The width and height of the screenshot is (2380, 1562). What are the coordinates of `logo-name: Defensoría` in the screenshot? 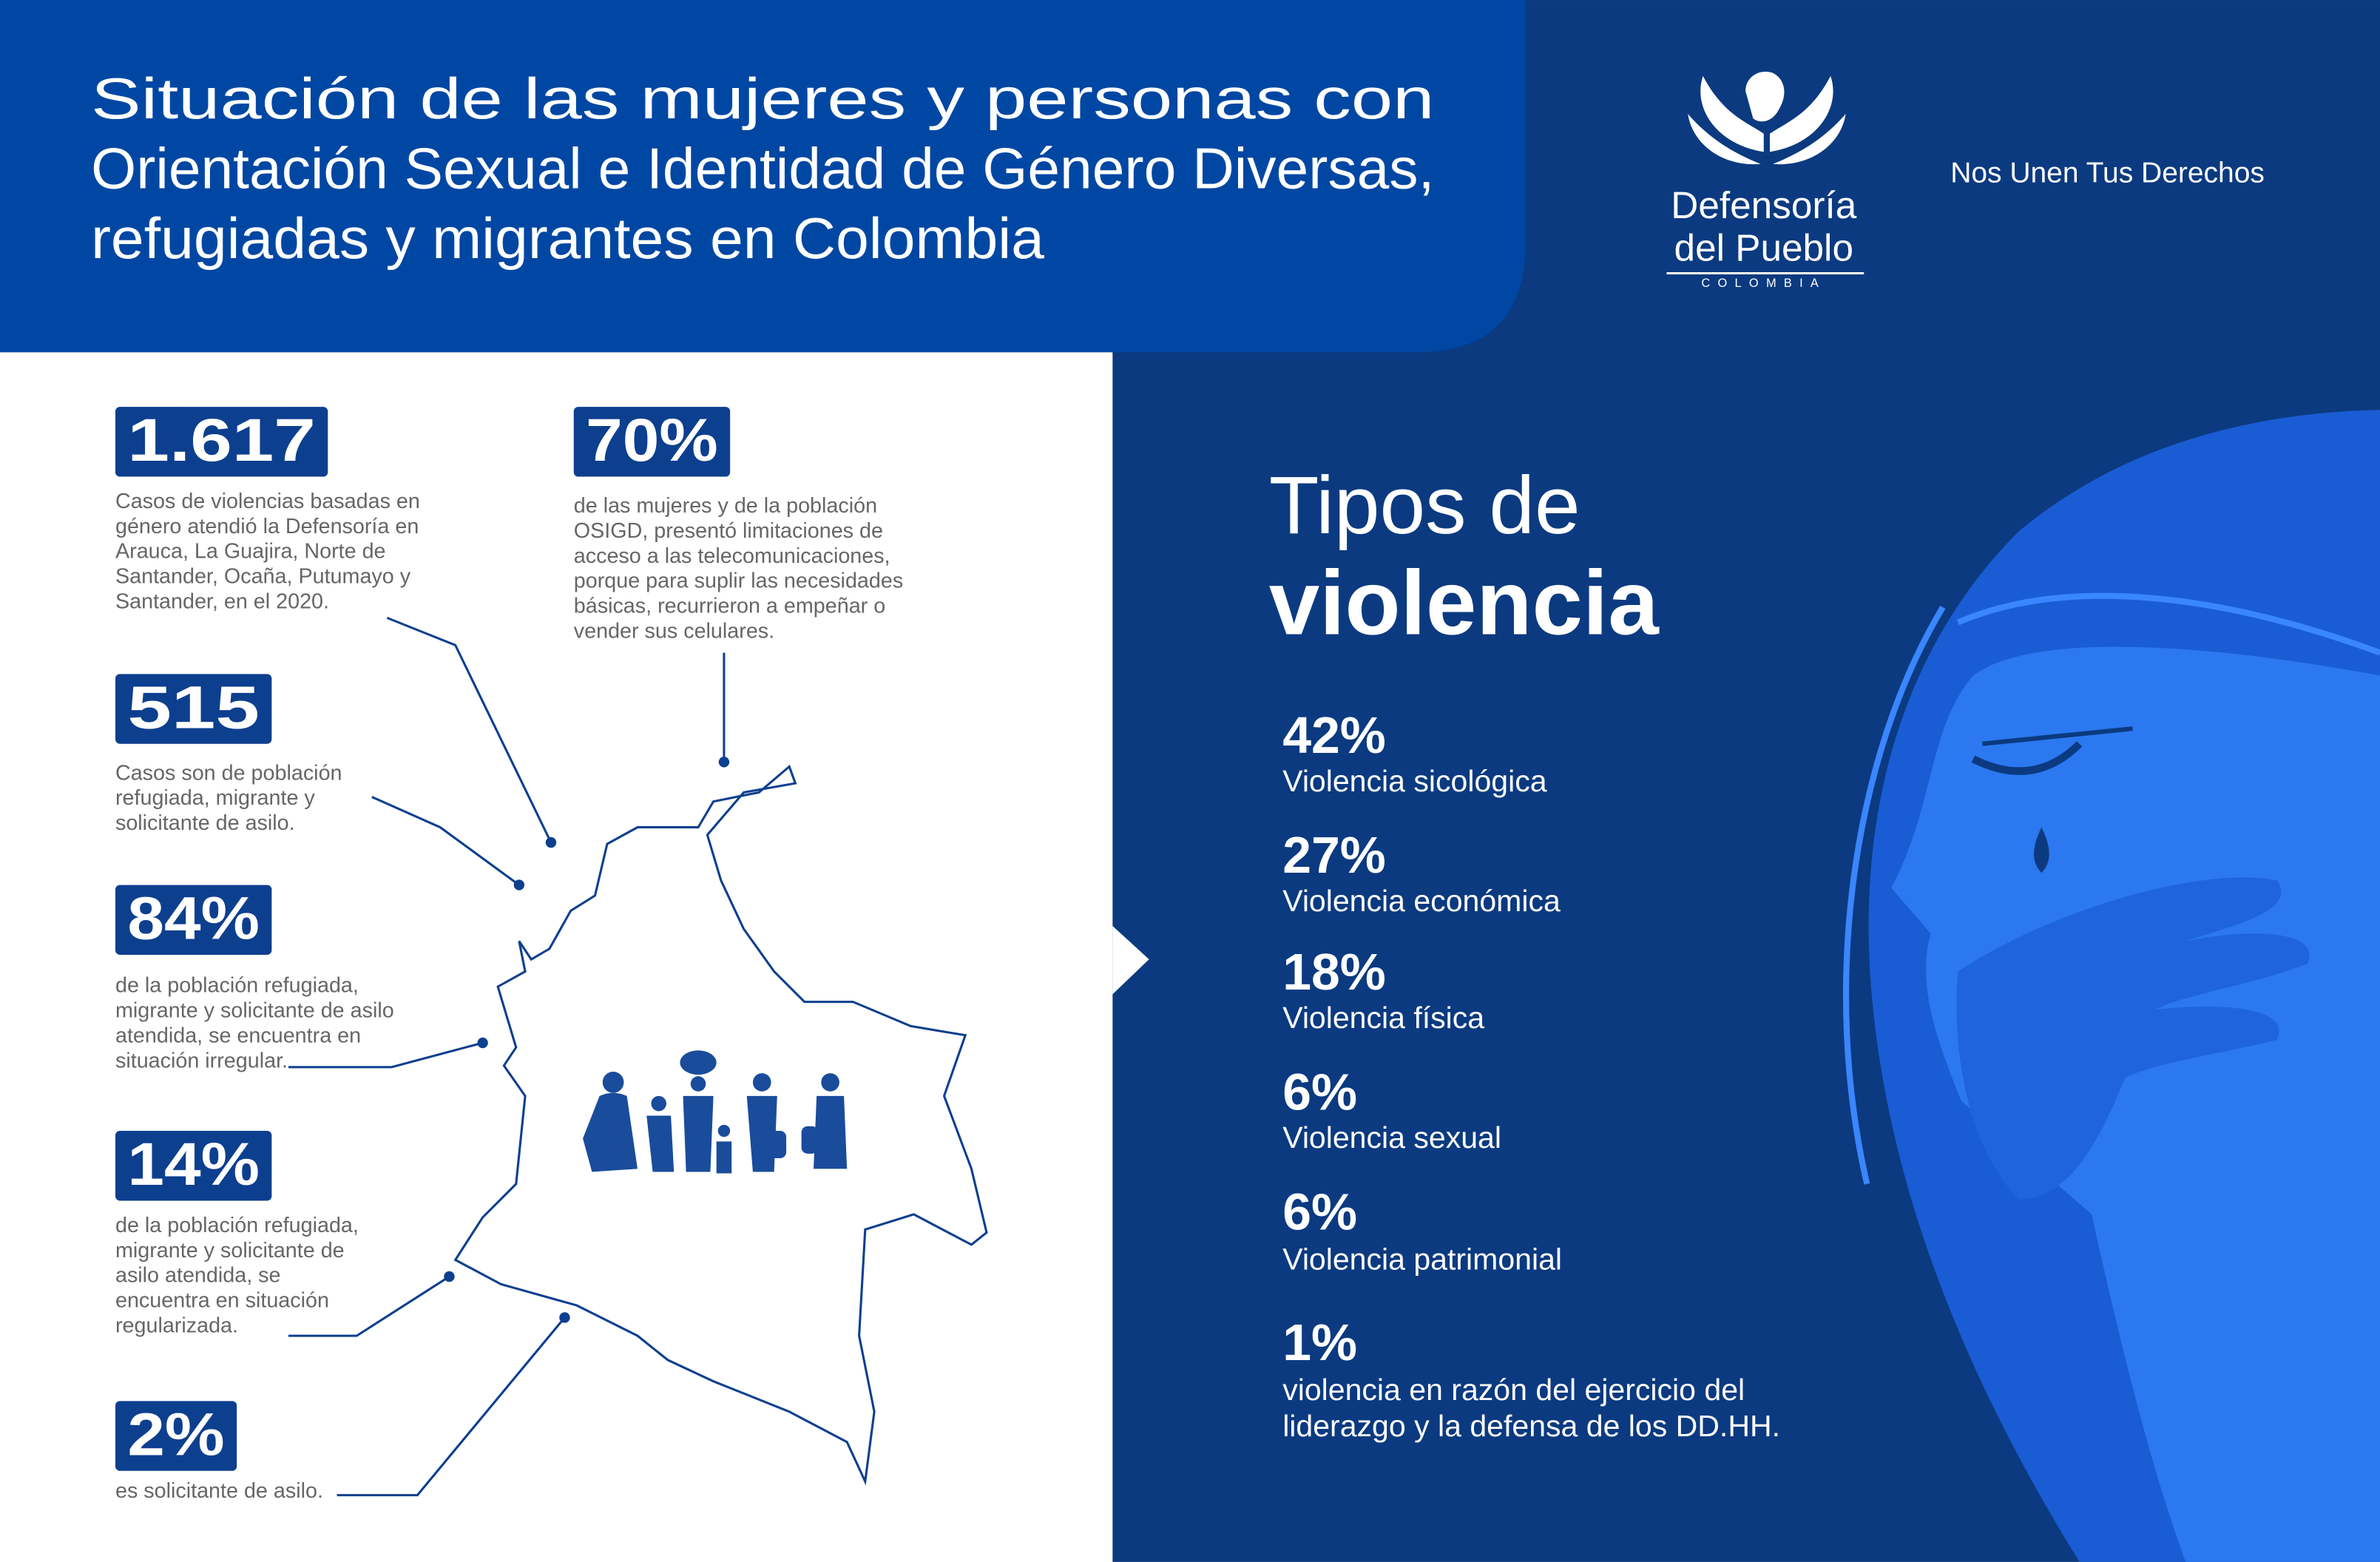 It's located at (1763, 205).